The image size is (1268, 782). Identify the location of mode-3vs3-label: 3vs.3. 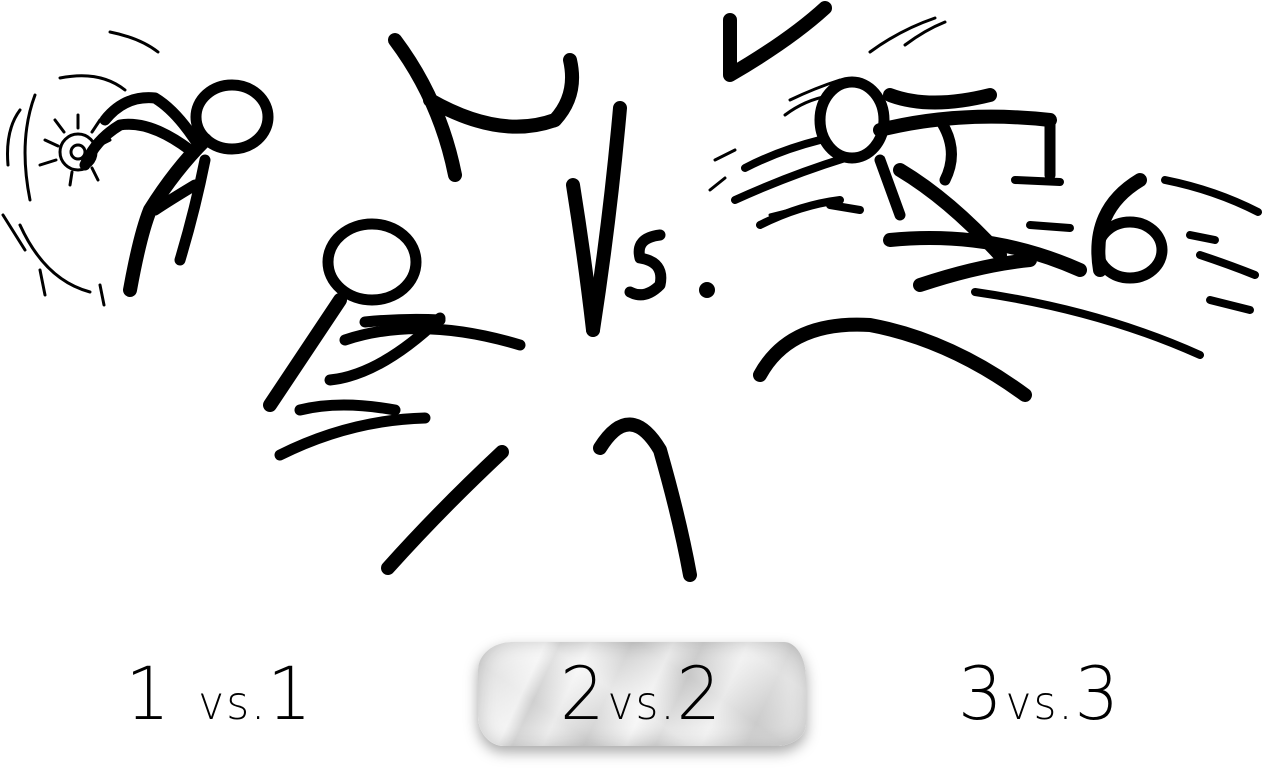
(1040, 694).